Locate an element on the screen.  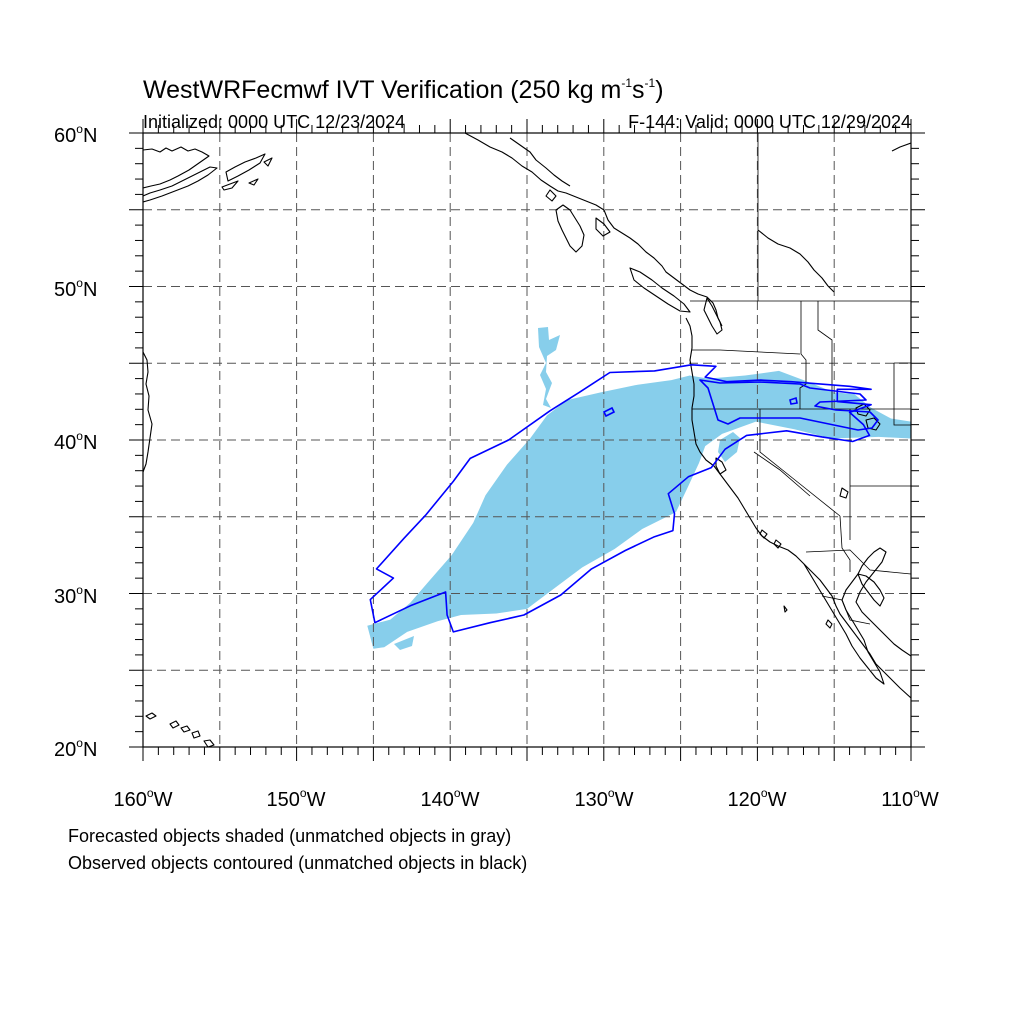
lon-label: 110oW is located at coordinates (910, 798).